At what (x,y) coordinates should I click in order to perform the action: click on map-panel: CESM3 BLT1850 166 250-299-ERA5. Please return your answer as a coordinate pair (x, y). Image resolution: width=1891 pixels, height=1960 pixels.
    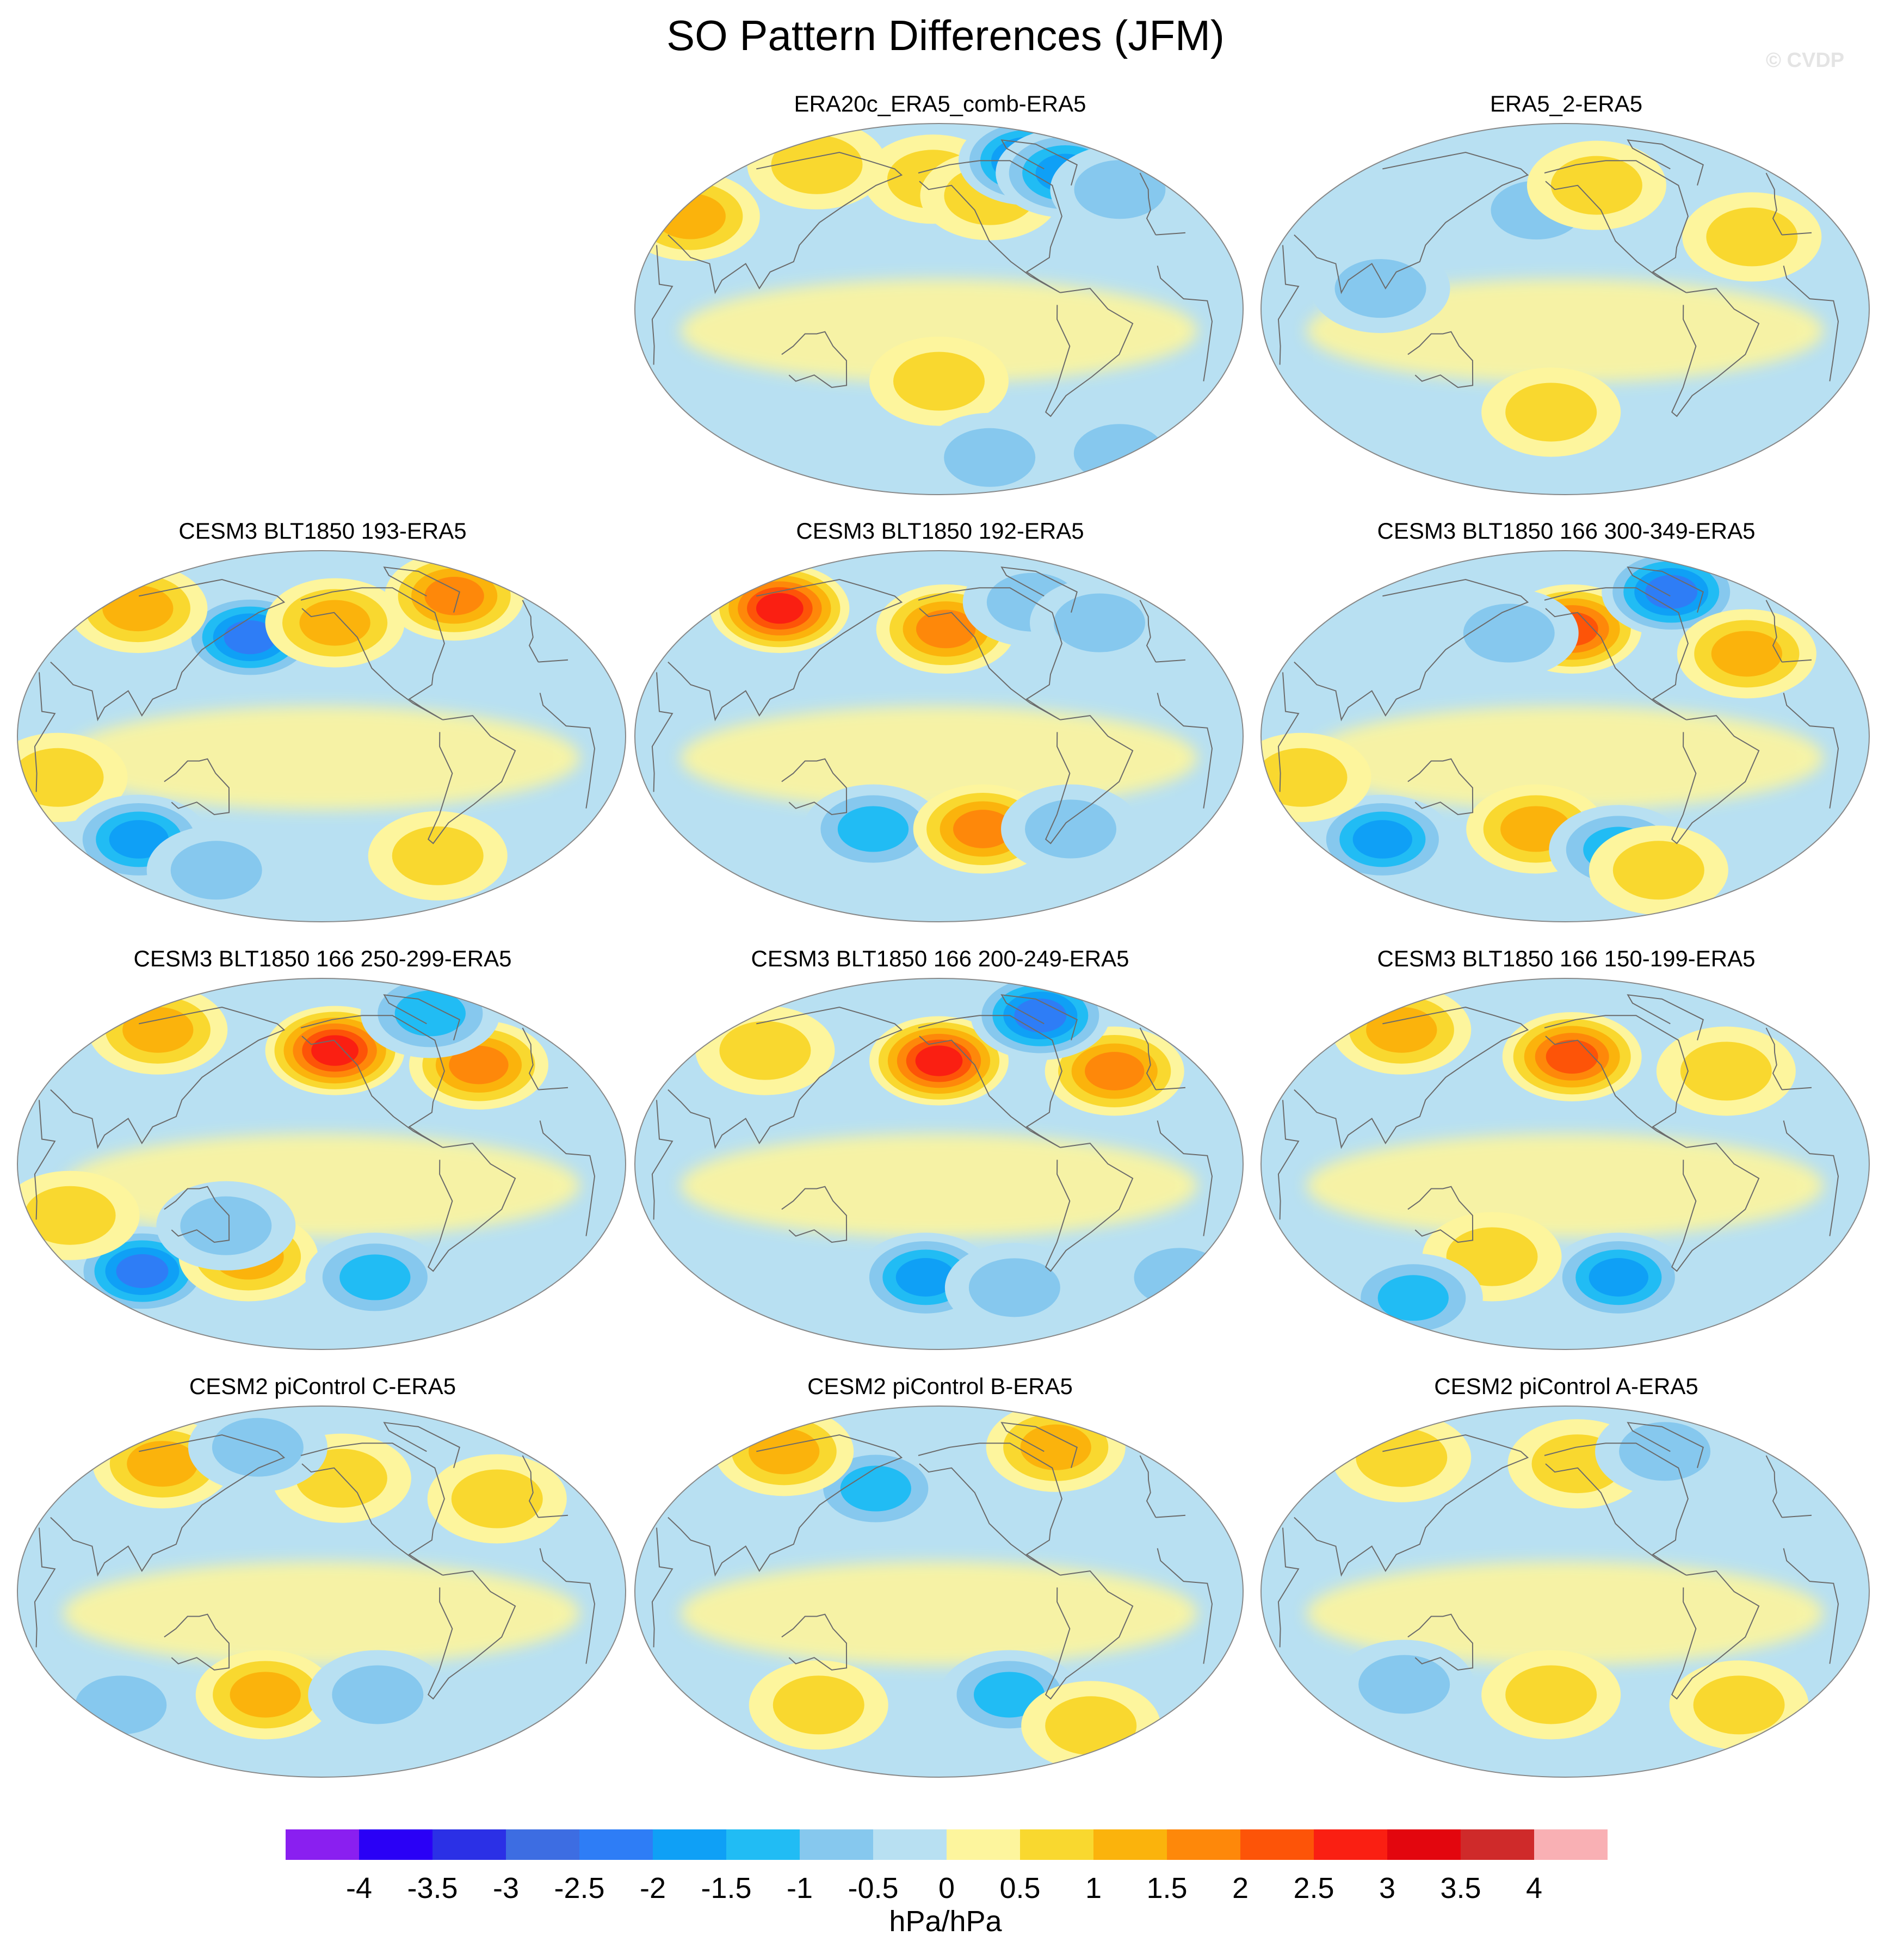
    Looking at the image, I should click on (322, 1160).